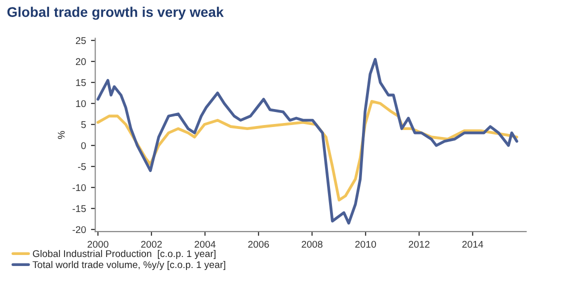  What do you see at coordinates (82, 166) in the screenshot?
I see `y-tick-label: -5` at bounding box center [82, 166].